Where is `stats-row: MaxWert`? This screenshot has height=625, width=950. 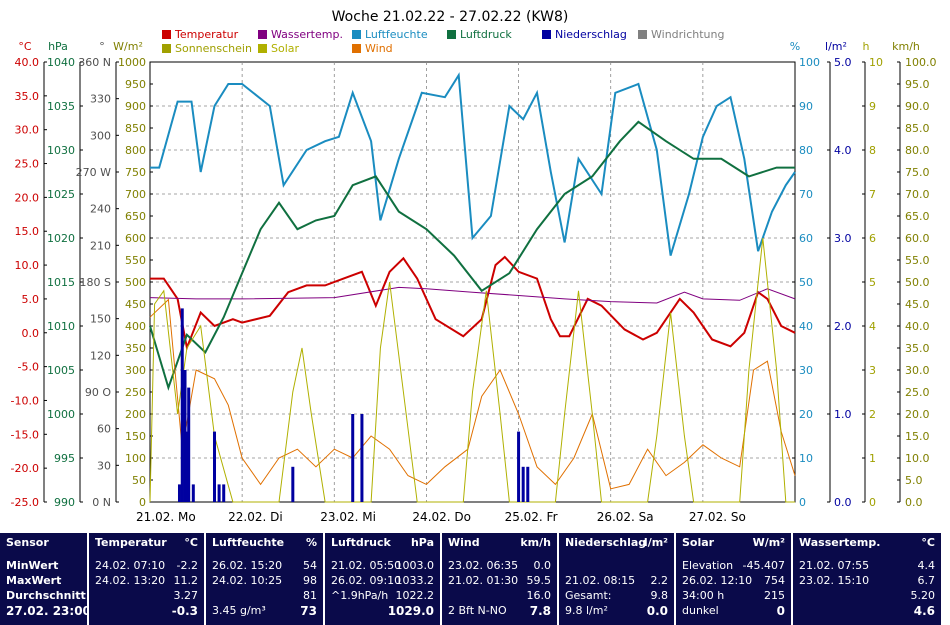
stats-row: MaxWert is located at coordinates (43, 581).